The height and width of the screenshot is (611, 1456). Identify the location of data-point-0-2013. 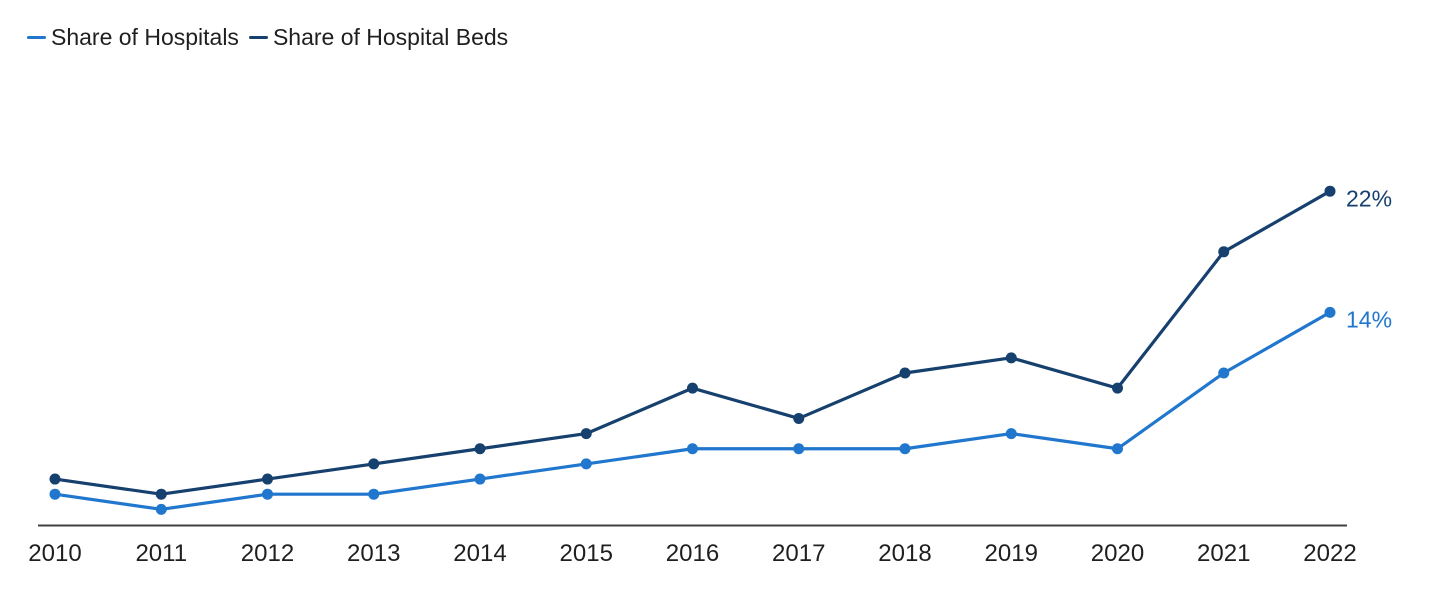
(374, 494).